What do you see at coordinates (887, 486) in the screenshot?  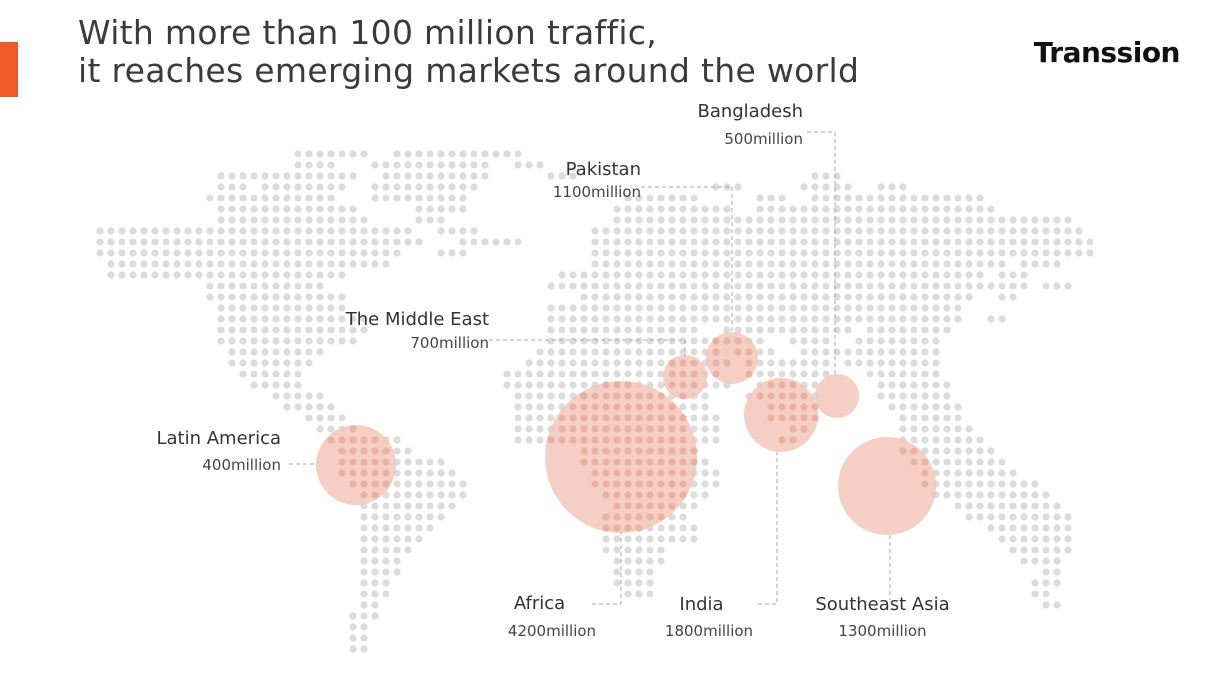 I see `bubble-southeast-asia` at bounding box center [887, 486].